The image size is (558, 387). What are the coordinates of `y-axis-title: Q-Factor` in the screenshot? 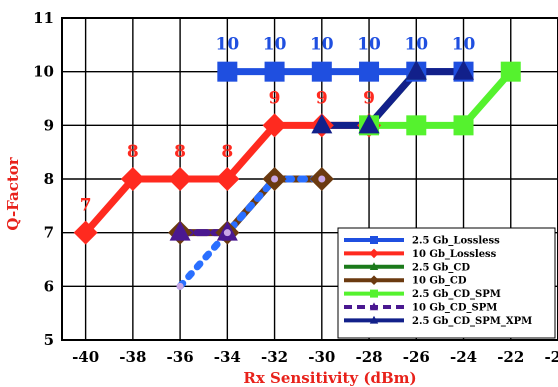 It's located at (13, 193).